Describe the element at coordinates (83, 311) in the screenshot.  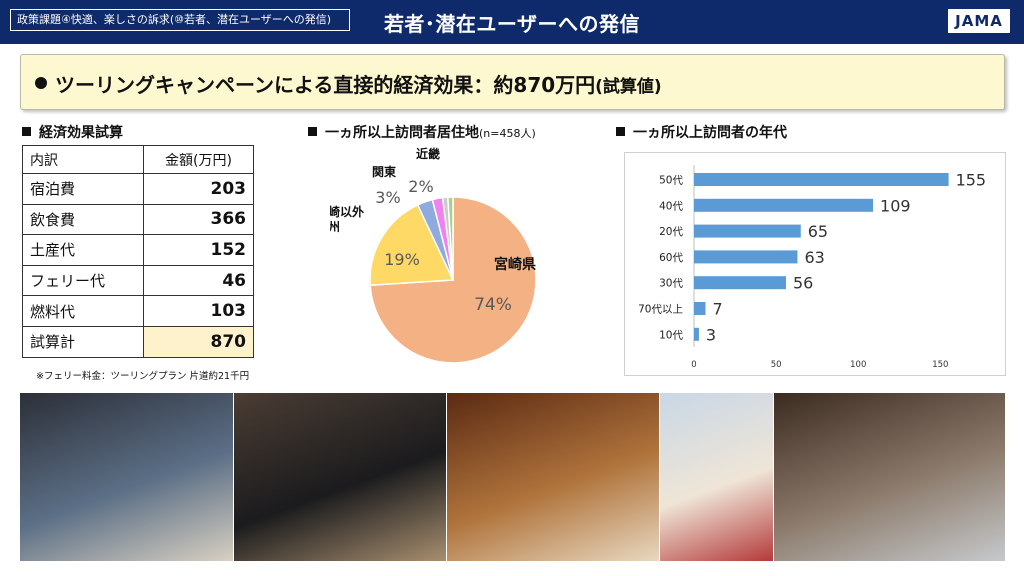
I see `row-label: 燃料代` at that location.